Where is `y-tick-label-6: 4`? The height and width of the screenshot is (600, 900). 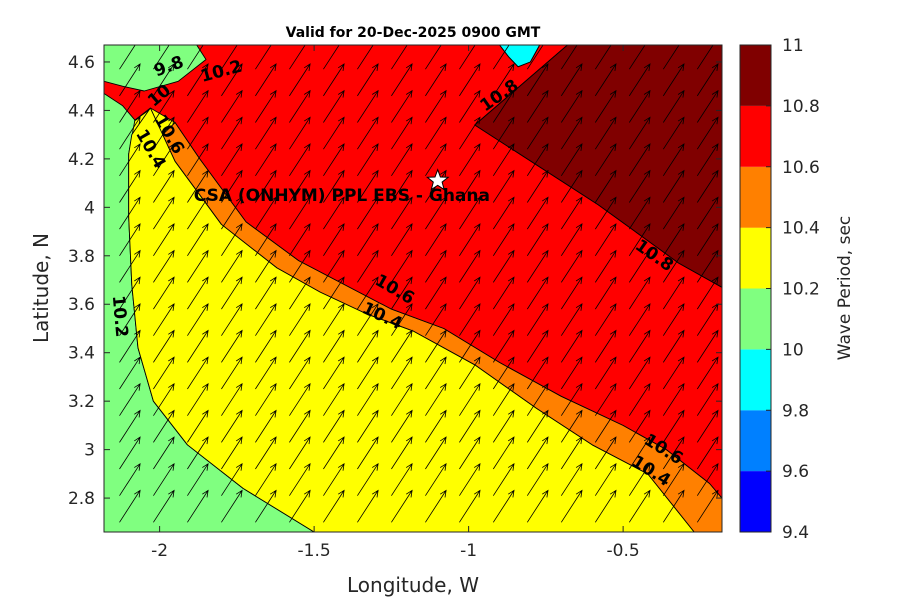
y-tick-label-6: 4 is located at coordinates (89, 208).